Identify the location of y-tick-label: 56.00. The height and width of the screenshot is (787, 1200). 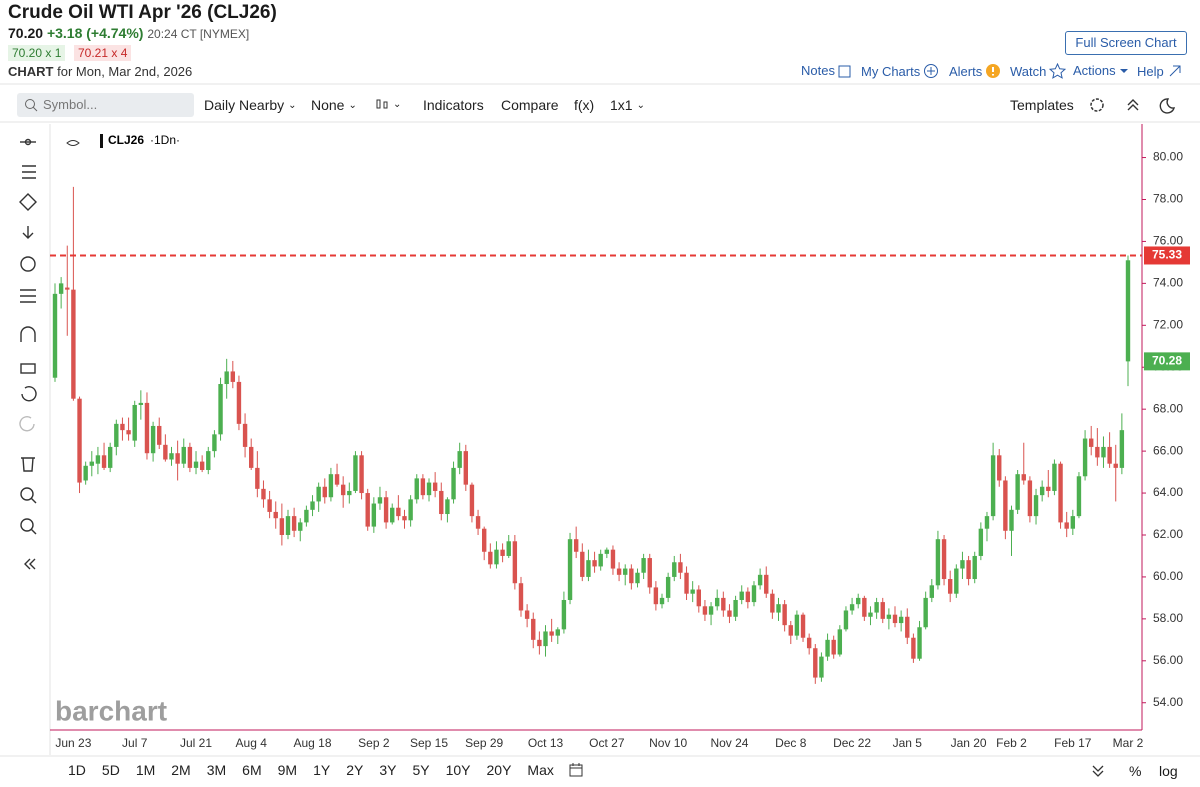
(1168, 660).